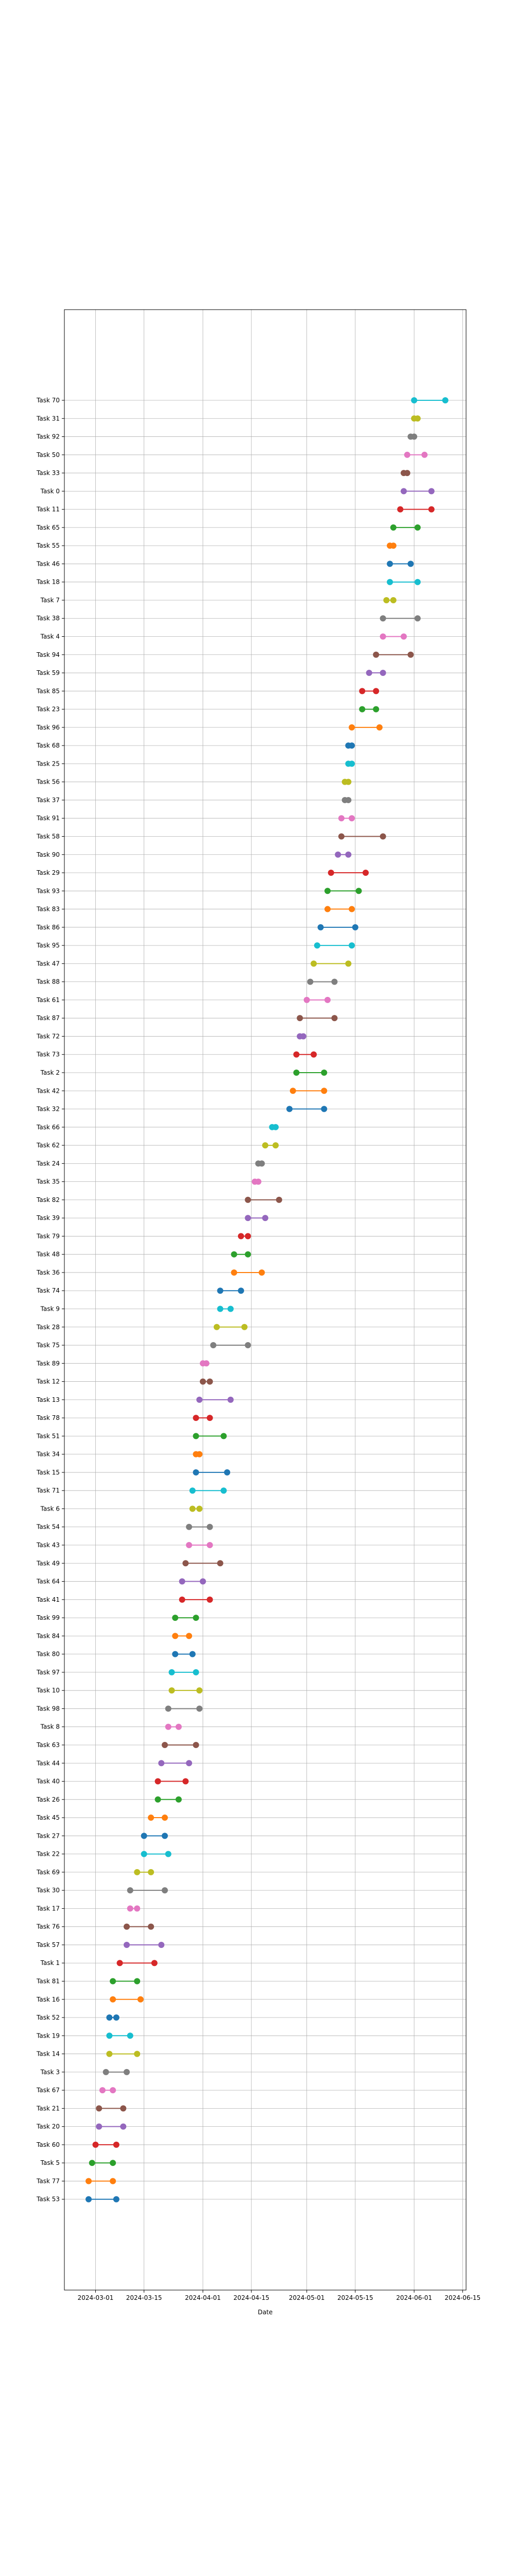  I want to click on y-tick-label: Task 86, so click(48, 927).